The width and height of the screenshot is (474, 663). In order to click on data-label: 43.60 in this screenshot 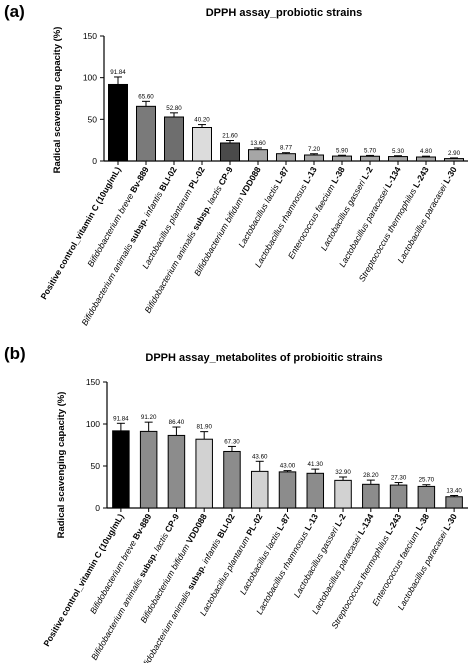, I will do `click(260, 456)`.